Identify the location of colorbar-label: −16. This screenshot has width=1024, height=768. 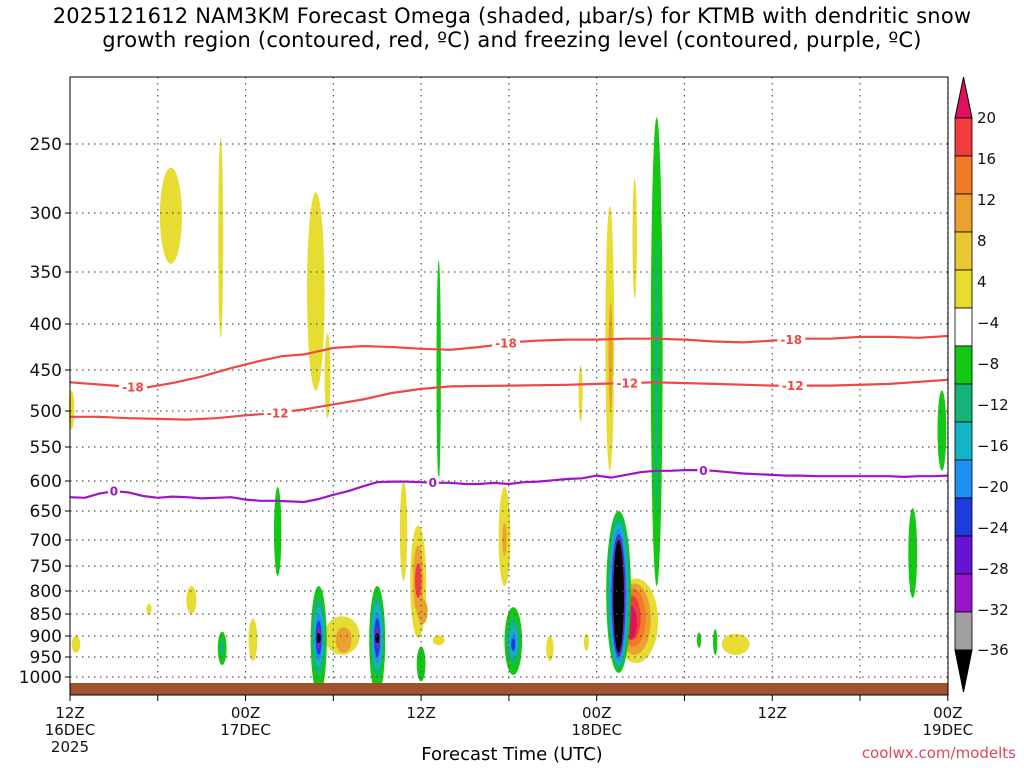
(993, 446).